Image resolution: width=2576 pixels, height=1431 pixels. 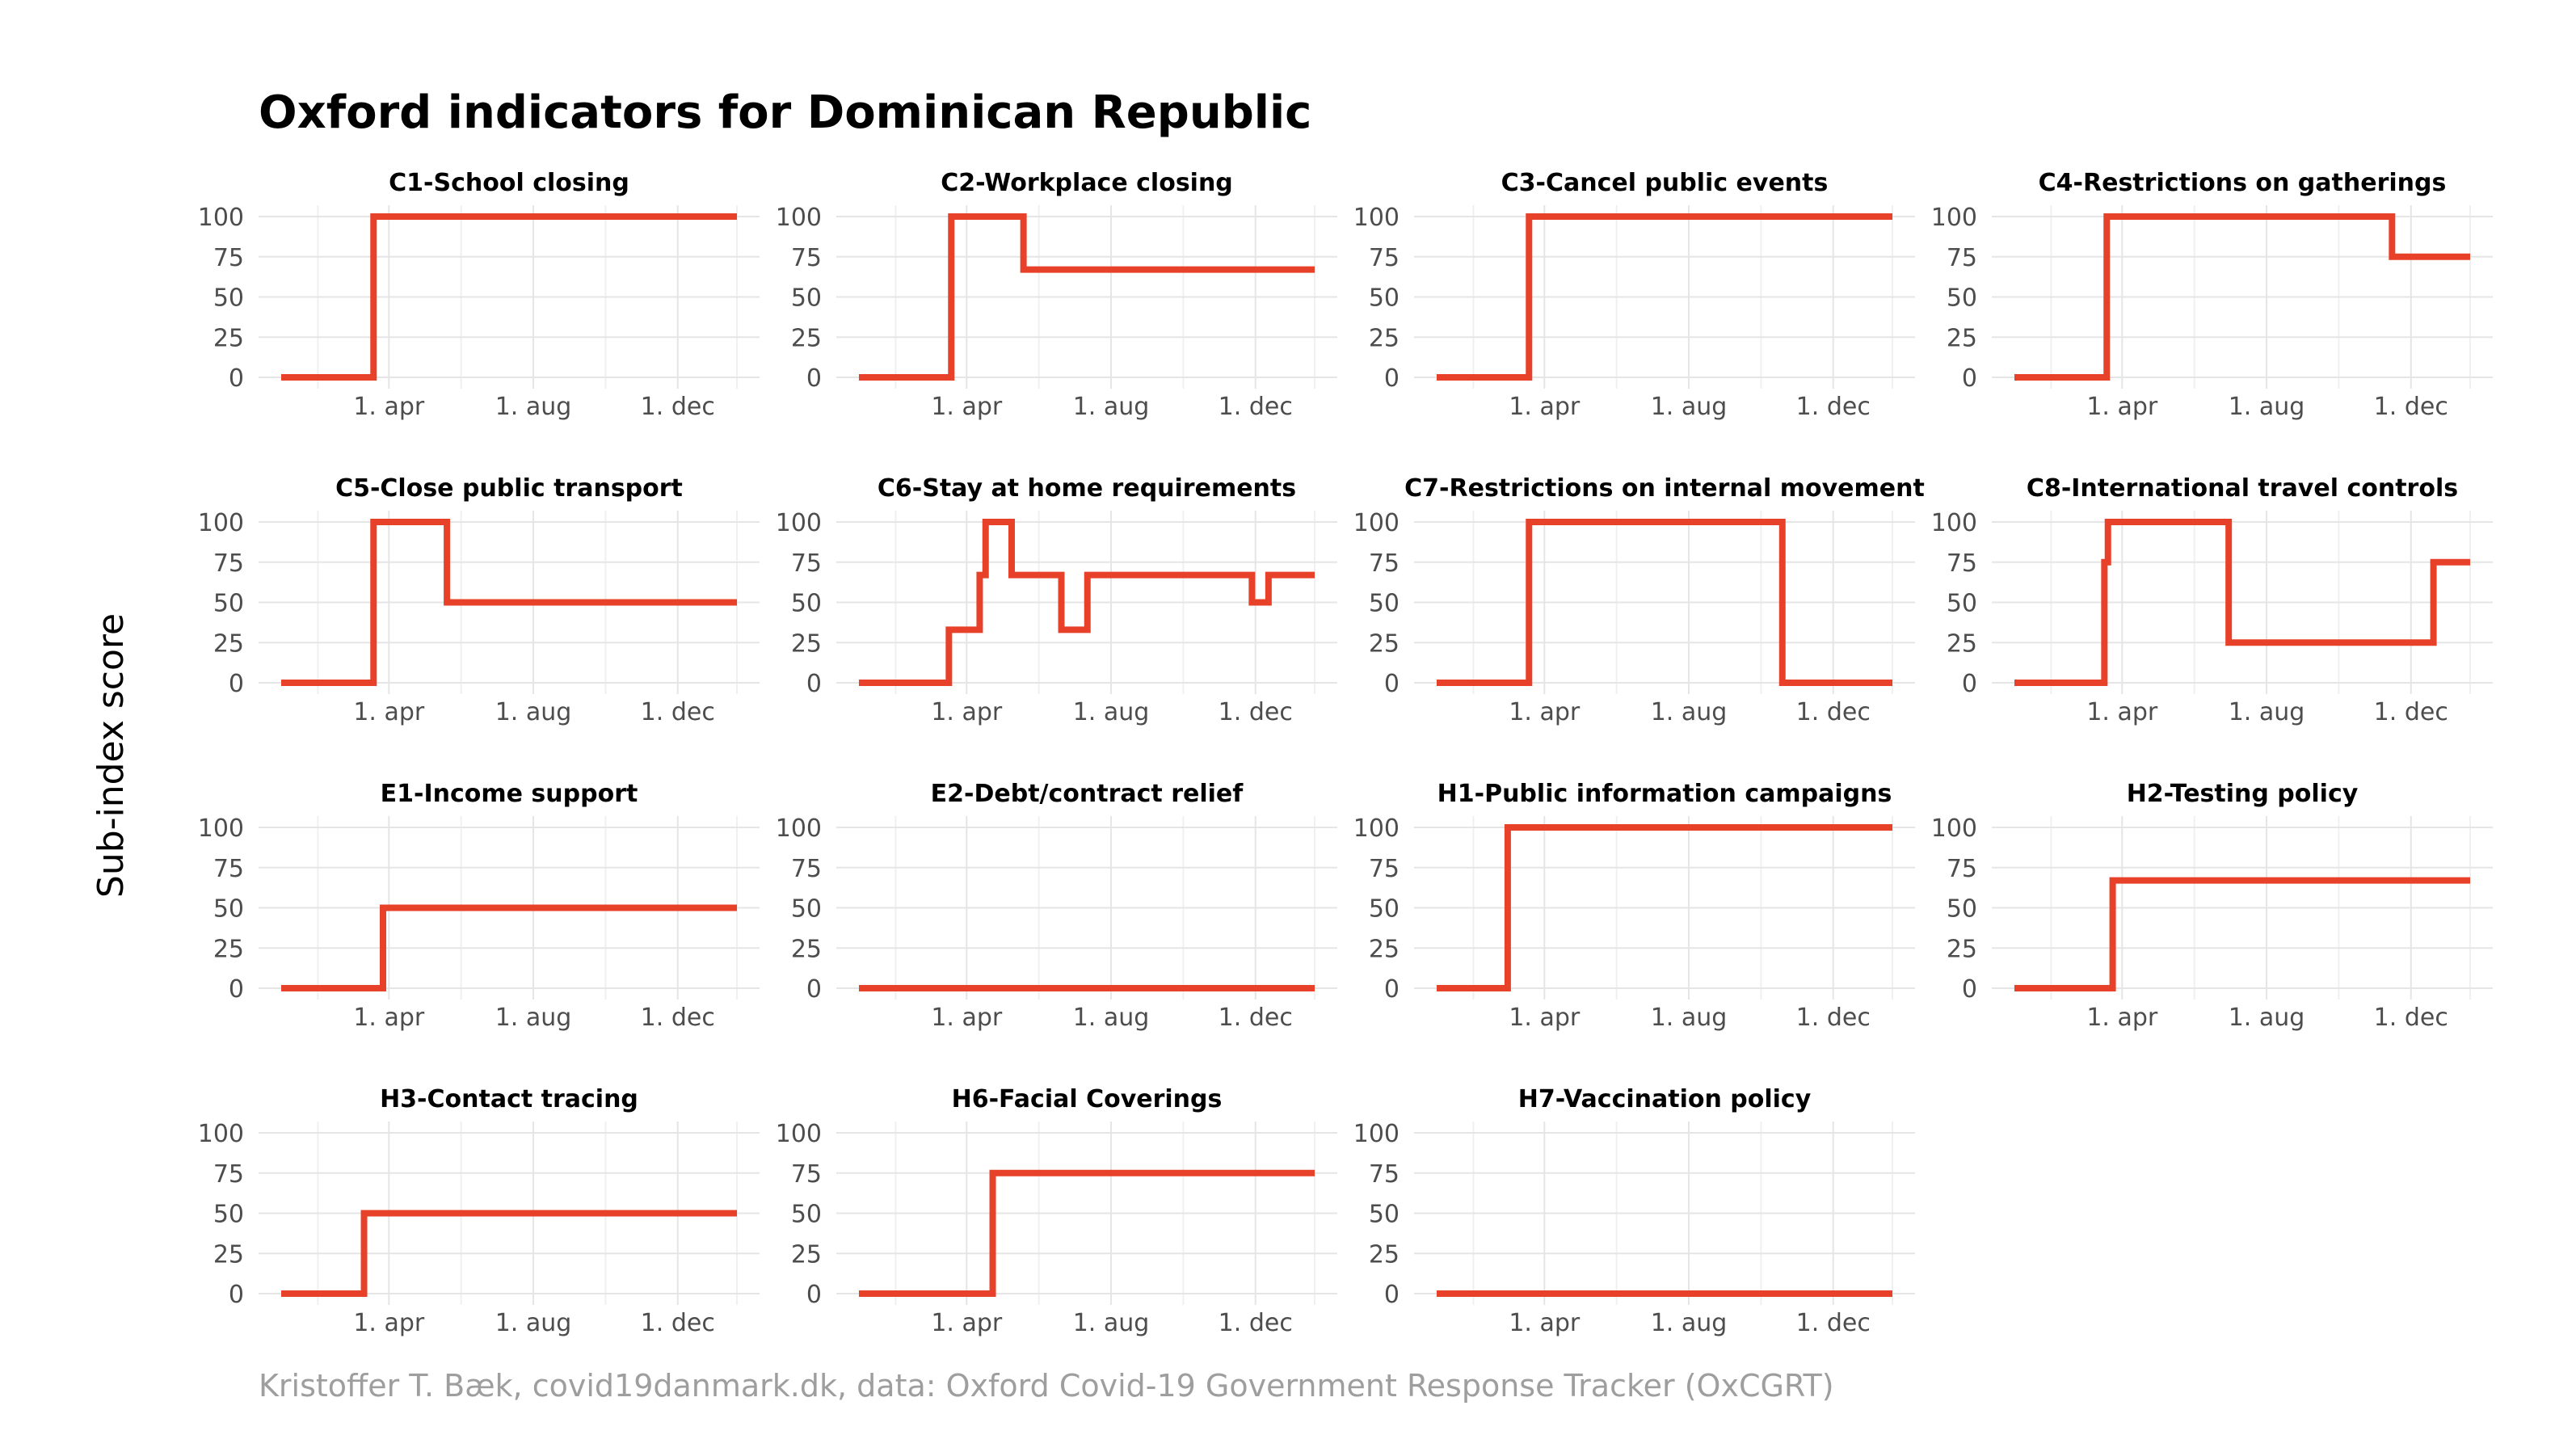 What do you see at coordinates (1664, 488) in the screenshot?
I see `panel-title: C7-Restrictions on internal movement` at bounding box center [1664, 488].